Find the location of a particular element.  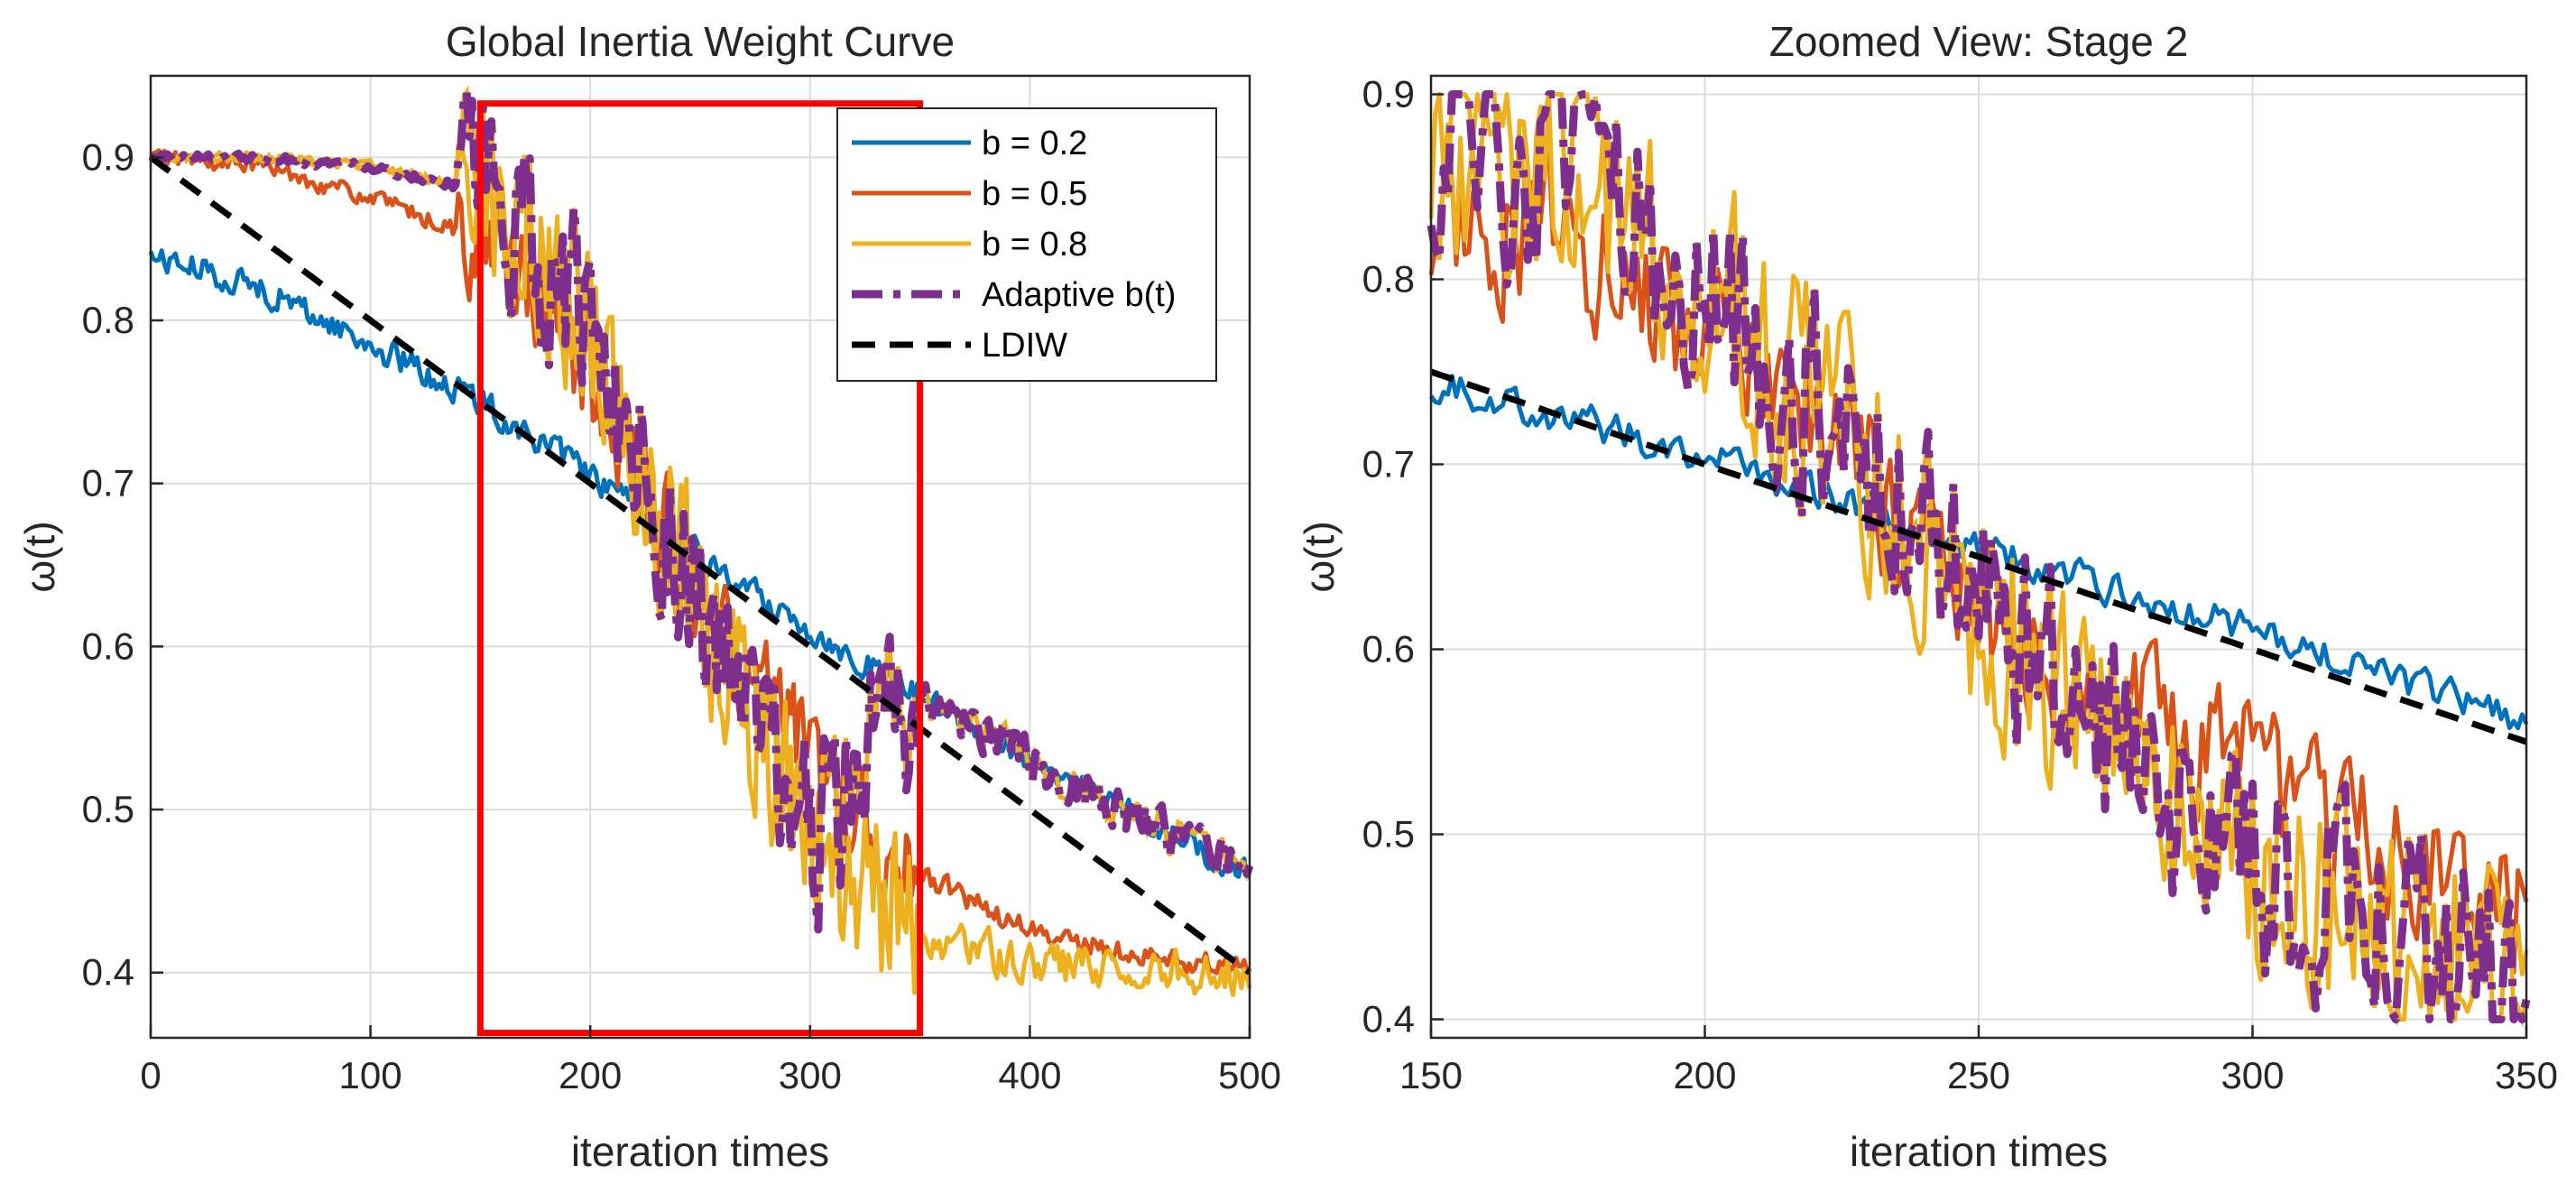

legend-label: b = 0.8 is located at coordinates (1034, 245).